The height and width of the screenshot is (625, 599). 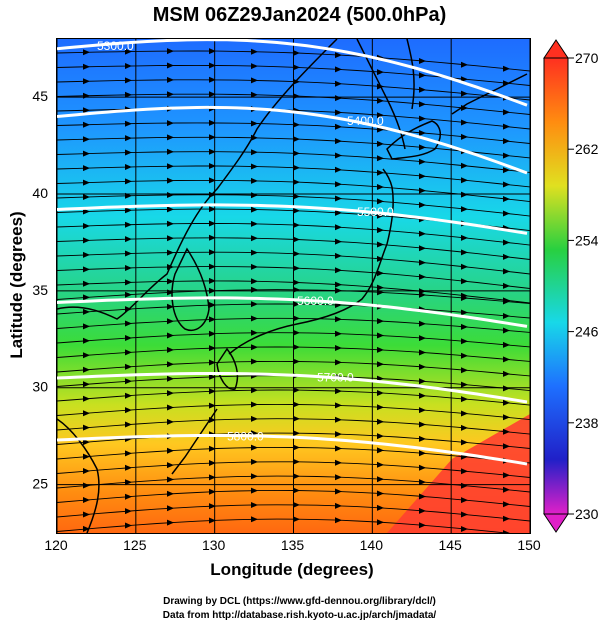 I want to click on x-tick-label: 125, so click(x=135, y=545).